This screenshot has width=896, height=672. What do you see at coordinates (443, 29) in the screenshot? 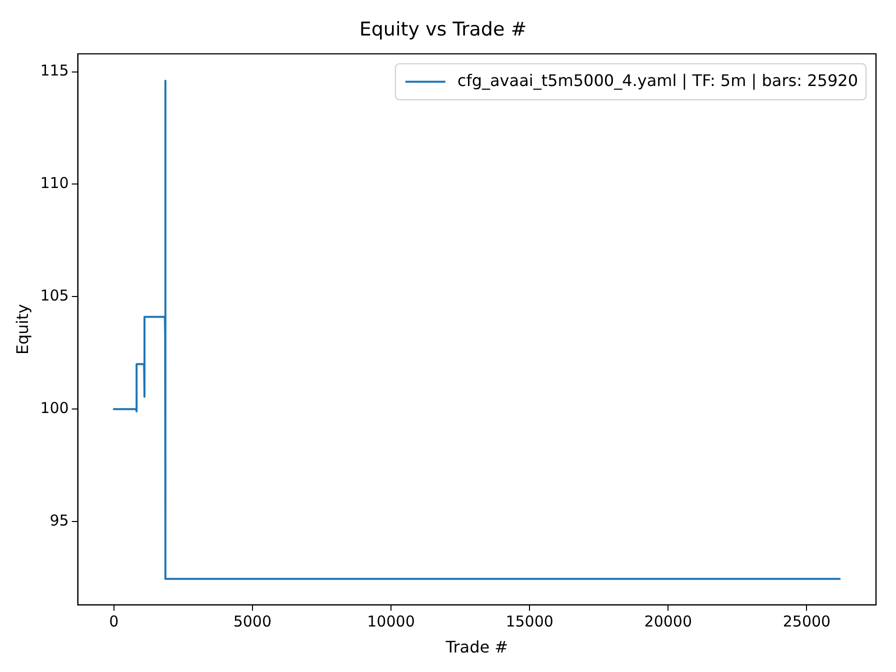
I see `chart-title: Equity vs Trade #` at bounding box center [443, 29].